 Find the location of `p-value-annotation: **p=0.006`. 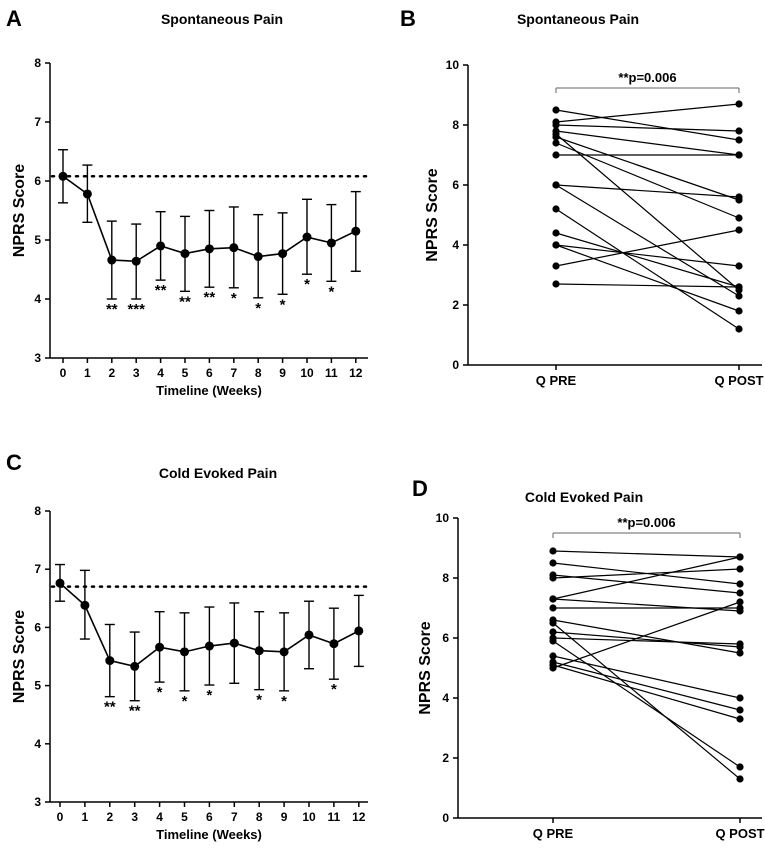

p-value-annotation: **p=0.006 is located at coordinates (646, 522).